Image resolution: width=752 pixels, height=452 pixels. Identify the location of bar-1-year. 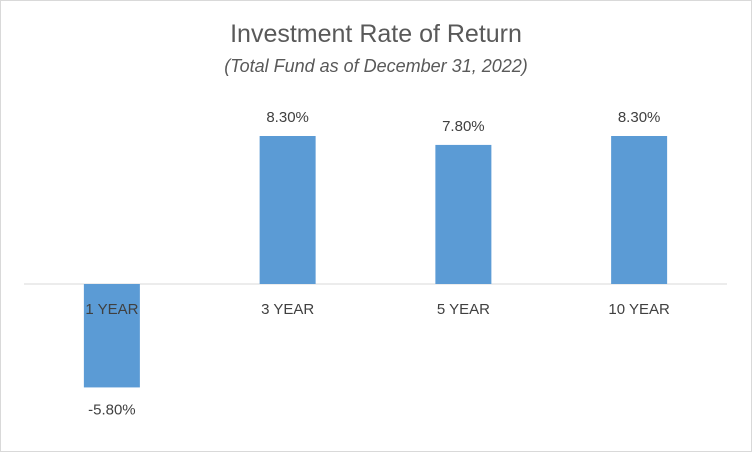
(111, 336).